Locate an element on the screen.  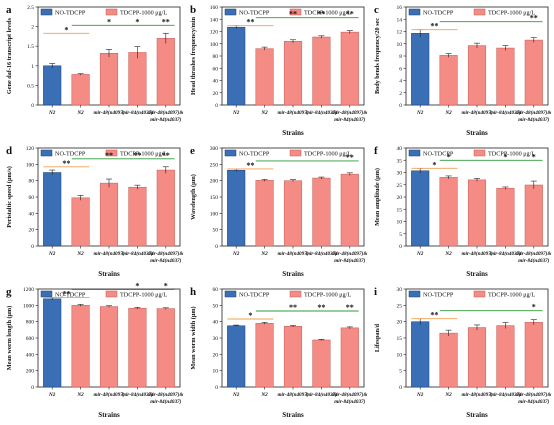
y-tick-label: 400 is located at coordinates (30, 355).